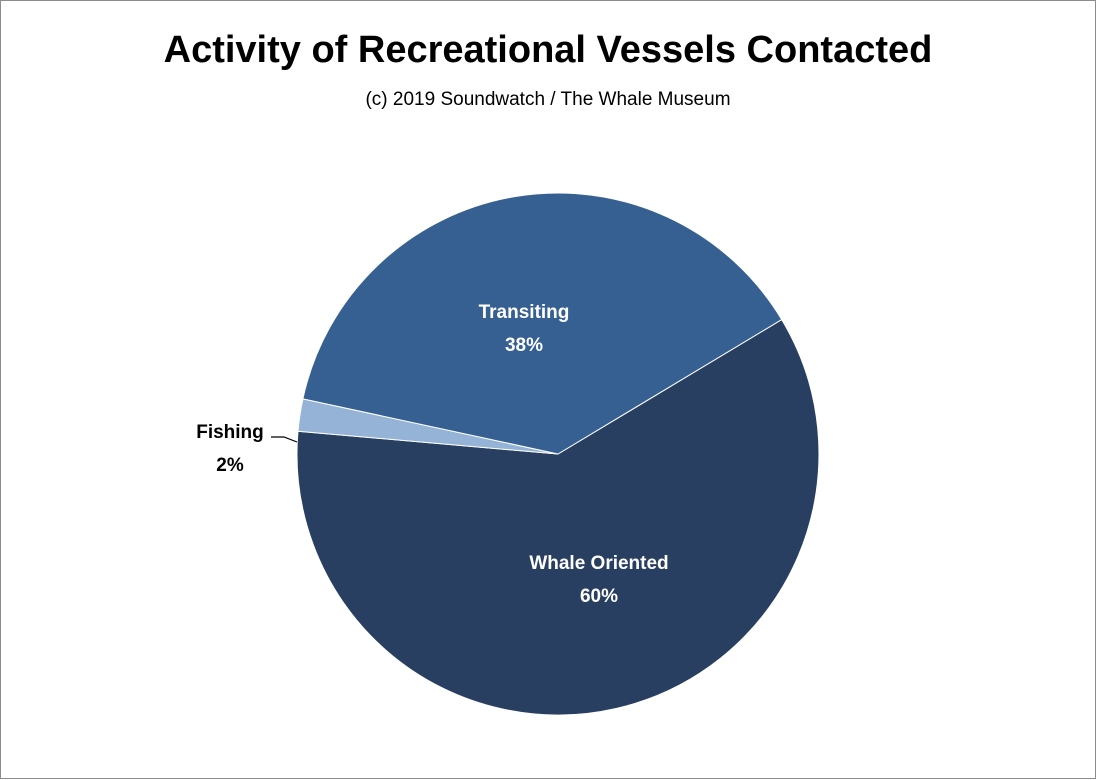  What do you see at coordinates (598, 563) in the screenshot?
I see `data-label-whale-oriented-name: Whale Oriented` at bounding box center [598, 563].